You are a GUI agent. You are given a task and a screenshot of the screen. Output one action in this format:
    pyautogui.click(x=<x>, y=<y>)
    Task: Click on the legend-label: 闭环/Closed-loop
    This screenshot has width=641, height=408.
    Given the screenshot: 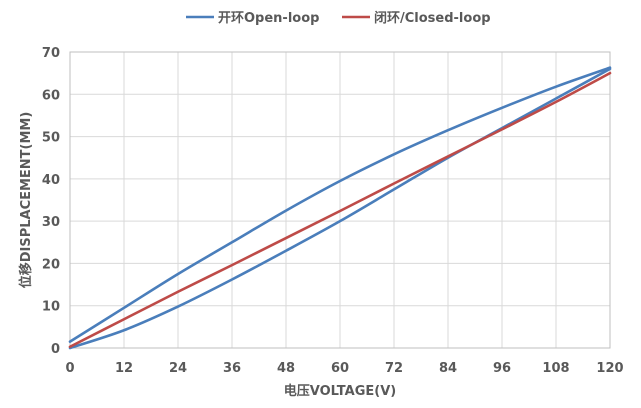 What is the action you would take?
    pyautogui.click(x=432, y=18)
    